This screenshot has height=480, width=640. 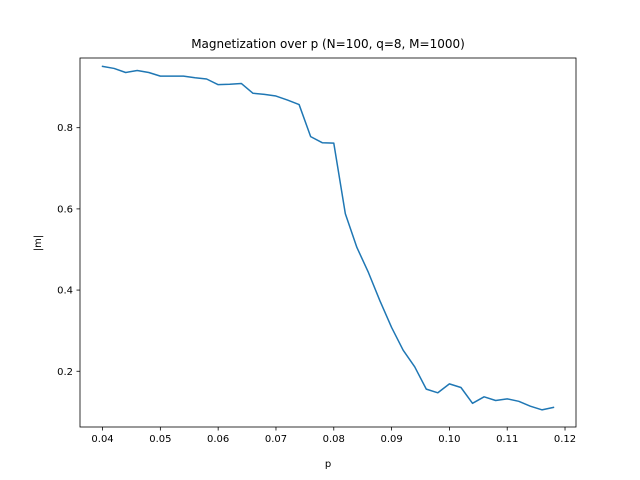 I want to click on x-axis: 0.04 0.05 0.06 0.07 0.08 0.09 0.10 0.11 0.12, so click(x=333, y=436).